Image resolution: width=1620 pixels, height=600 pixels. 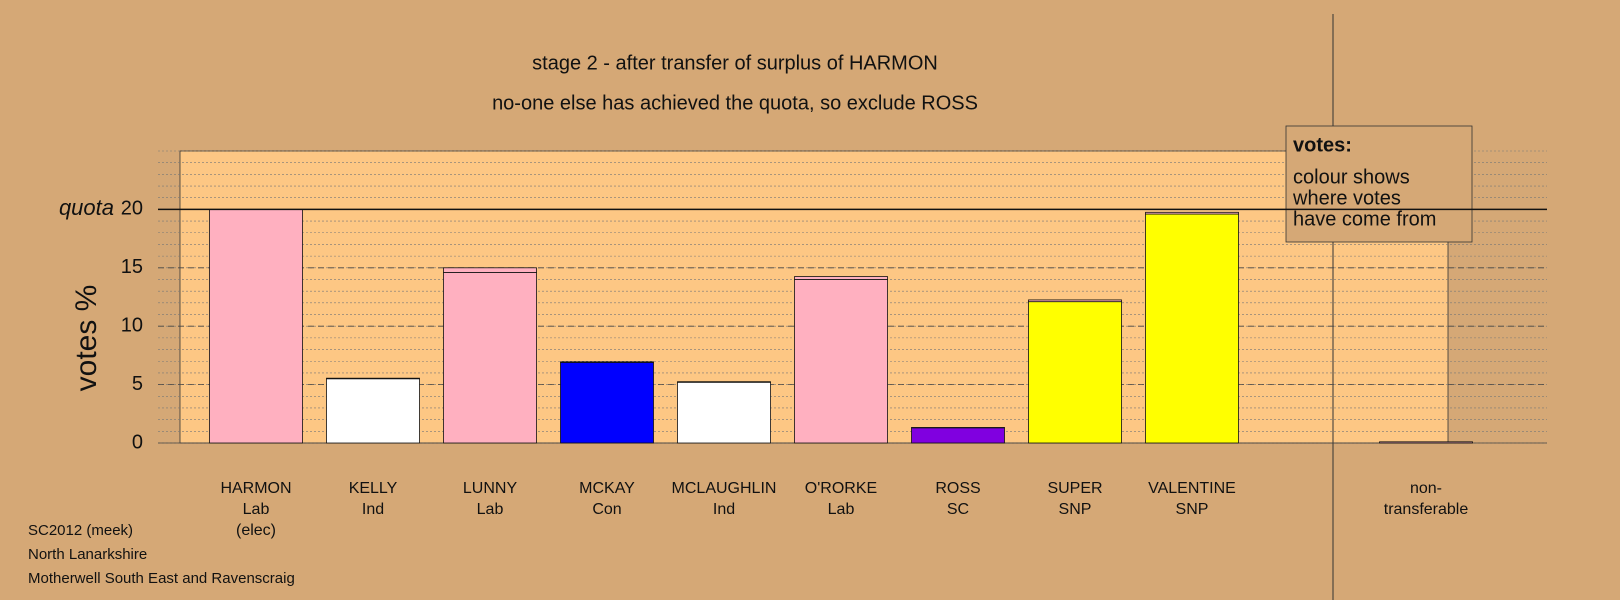 What do you see at coordinates (958, 509) in the screenshot?
I see `party-label: SC` at bounding box center [958, 509].